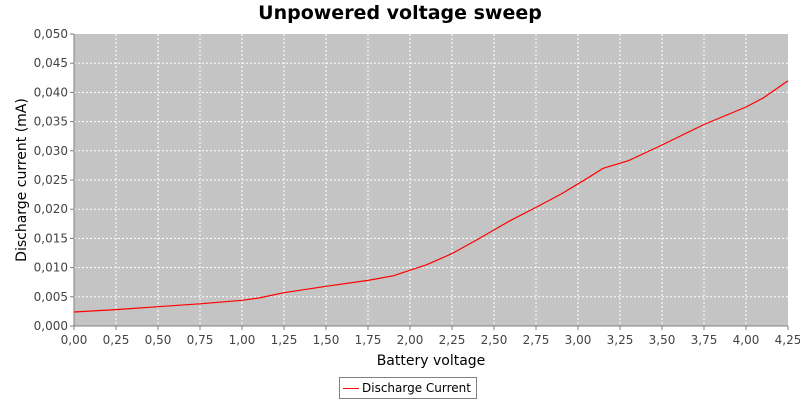 This screenshot has width=800, height=400. What do you see at coordinates (51, 63) in the screenshot?
I see `y-tick-label: 0,045` at bounding box center [51, 63].